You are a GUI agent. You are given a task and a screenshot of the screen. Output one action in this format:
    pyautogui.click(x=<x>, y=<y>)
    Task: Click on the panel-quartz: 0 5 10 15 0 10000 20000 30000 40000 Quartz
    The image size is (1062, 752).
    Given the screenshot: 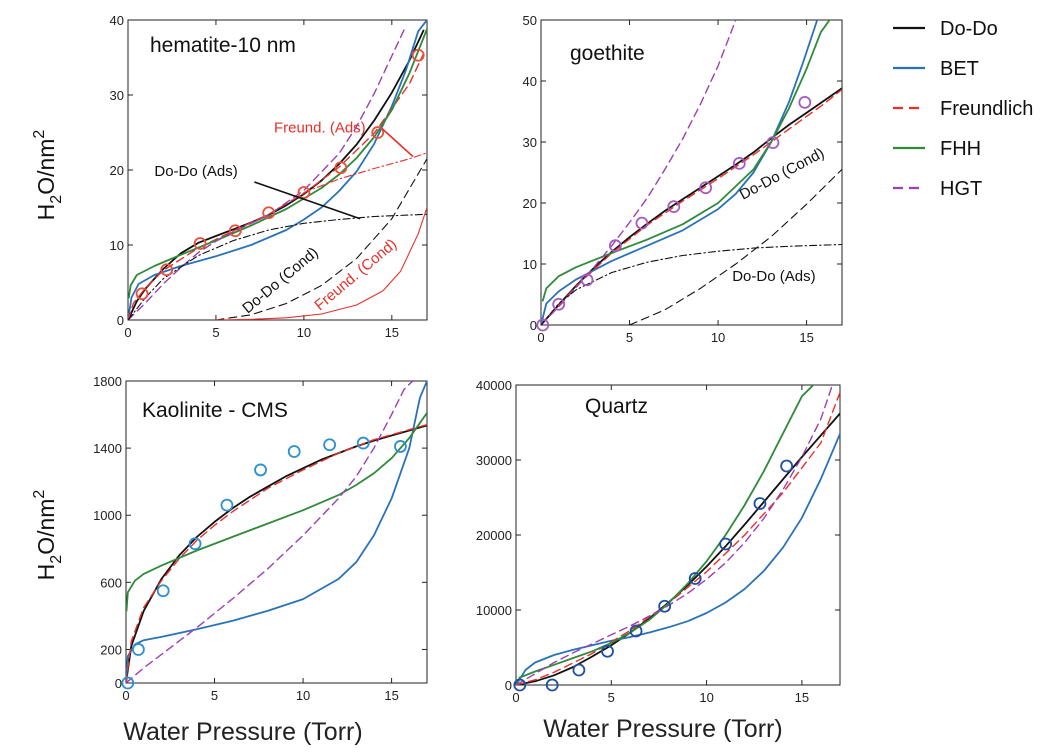 What is the action you would take?
    pyautogui.click(x=658, y=541)
    